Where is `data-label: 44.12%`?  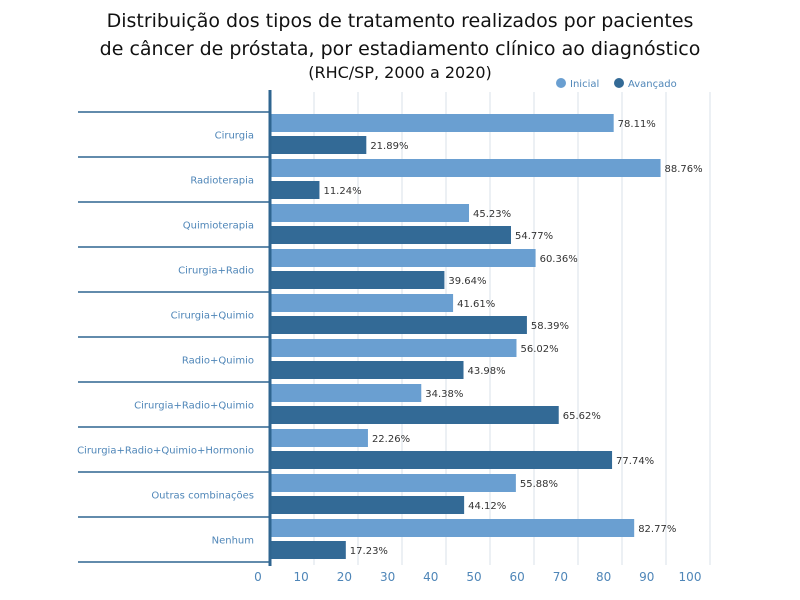
data-label: 44.12% is located at coordinates (487, 506).